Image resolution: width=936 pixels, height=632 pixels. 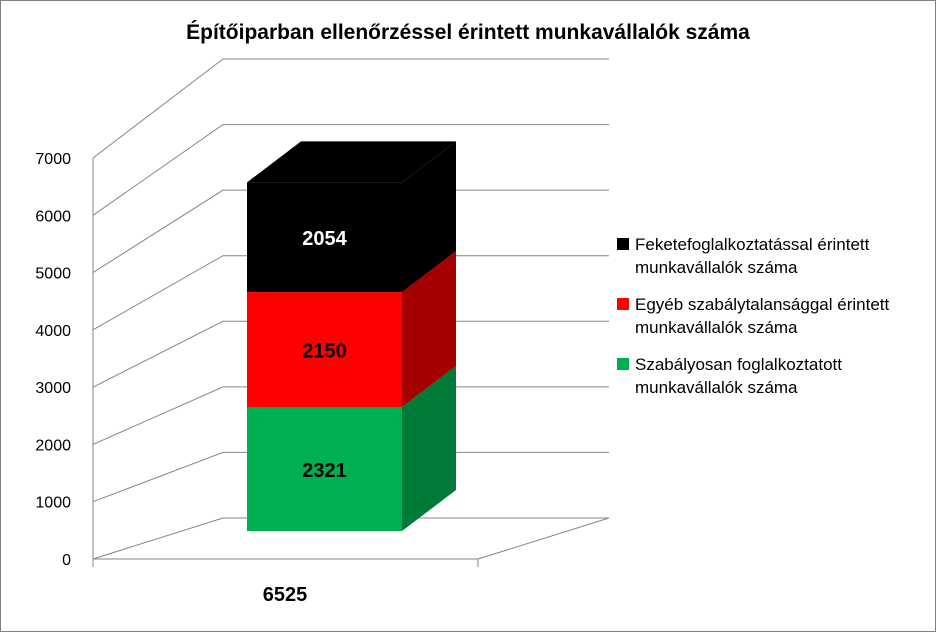 I want to click on y-tick-label-7000: 7000, so click(x=53, y=159).